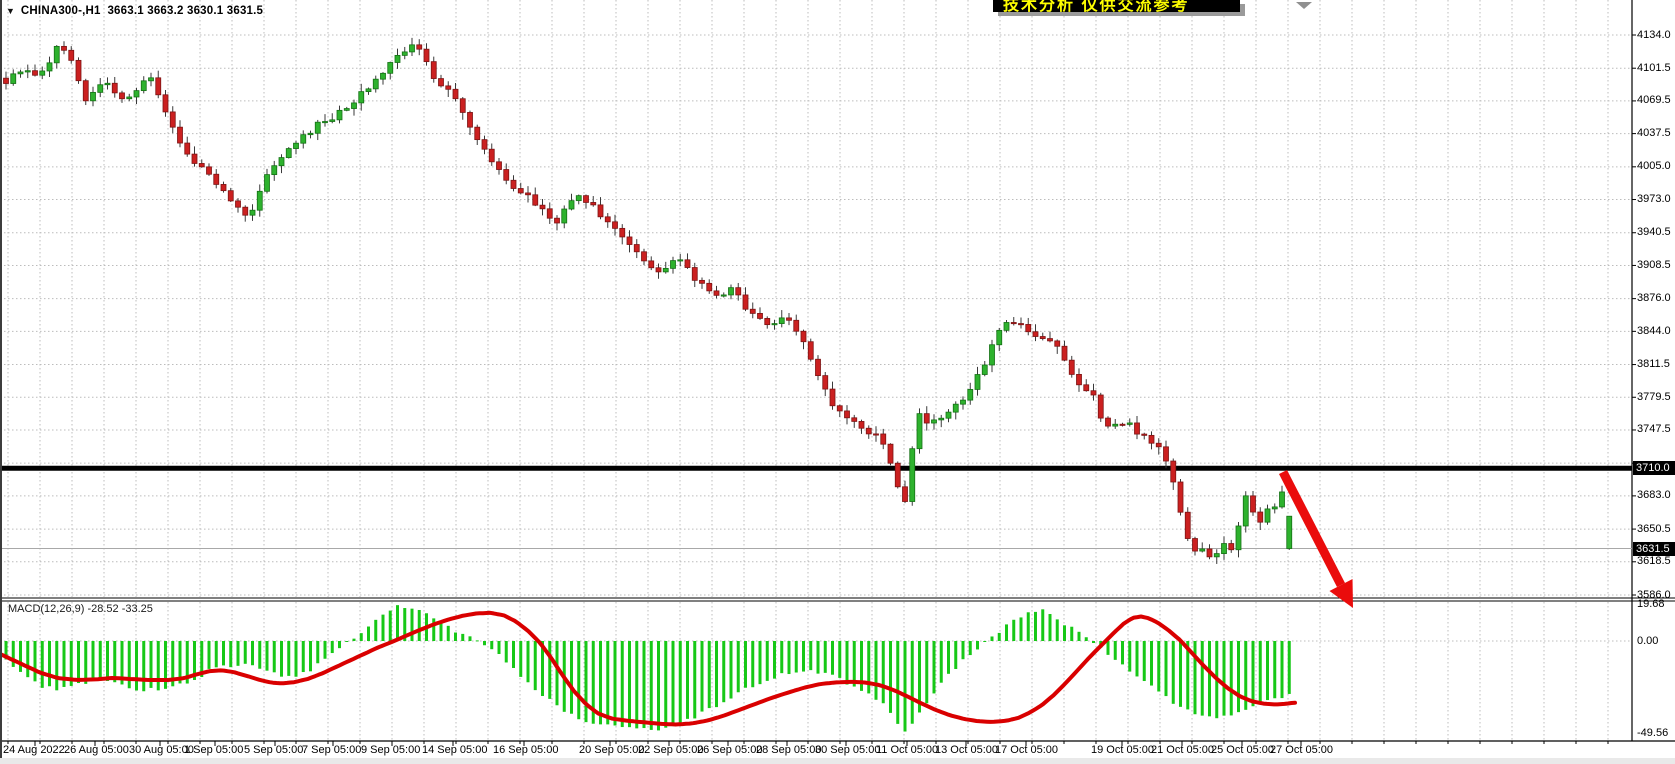  What do you see at coordinates (1654, 468) in the screenshot?
I see `hline-price-tag: 3710.0` at bounding box center [1654, 468].